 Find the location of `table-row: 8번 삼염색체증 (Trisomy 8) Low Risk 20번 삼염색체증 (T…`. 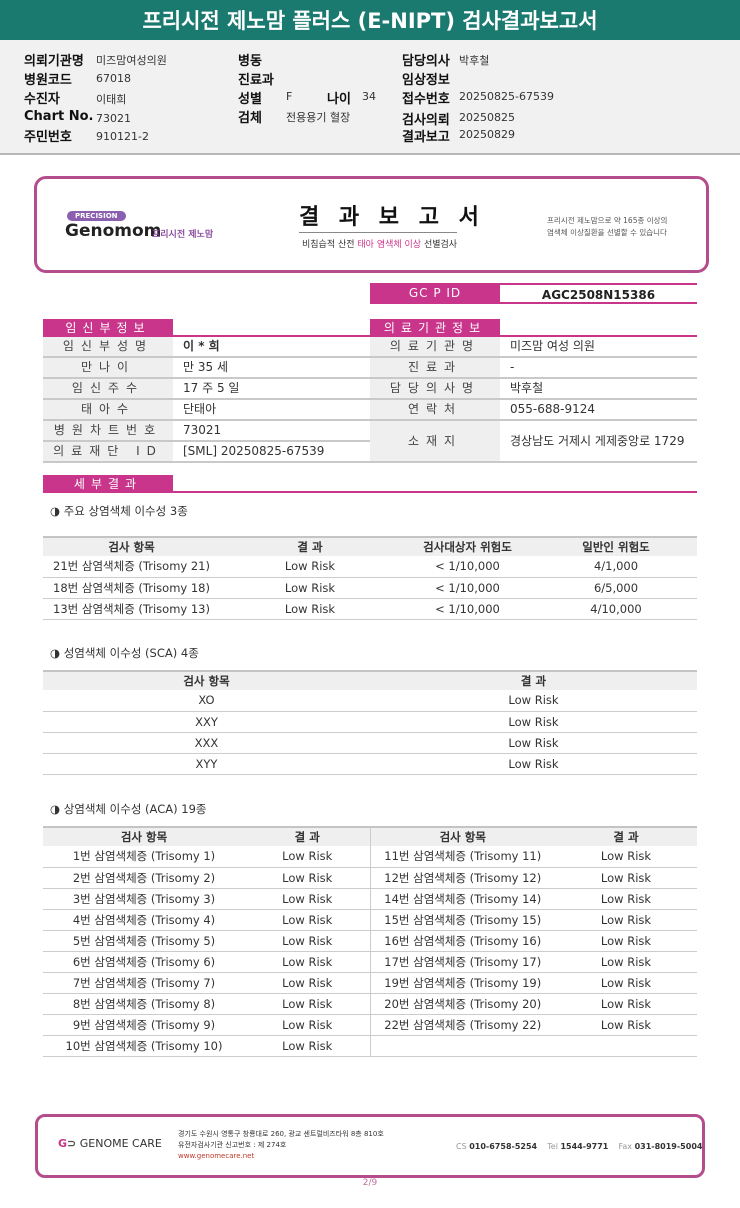

table-row: 8번 삼염색체증 (Trisomy 8) Low Risk 20번 삼염색체증 (T… is located at coordinates (370, 1004).